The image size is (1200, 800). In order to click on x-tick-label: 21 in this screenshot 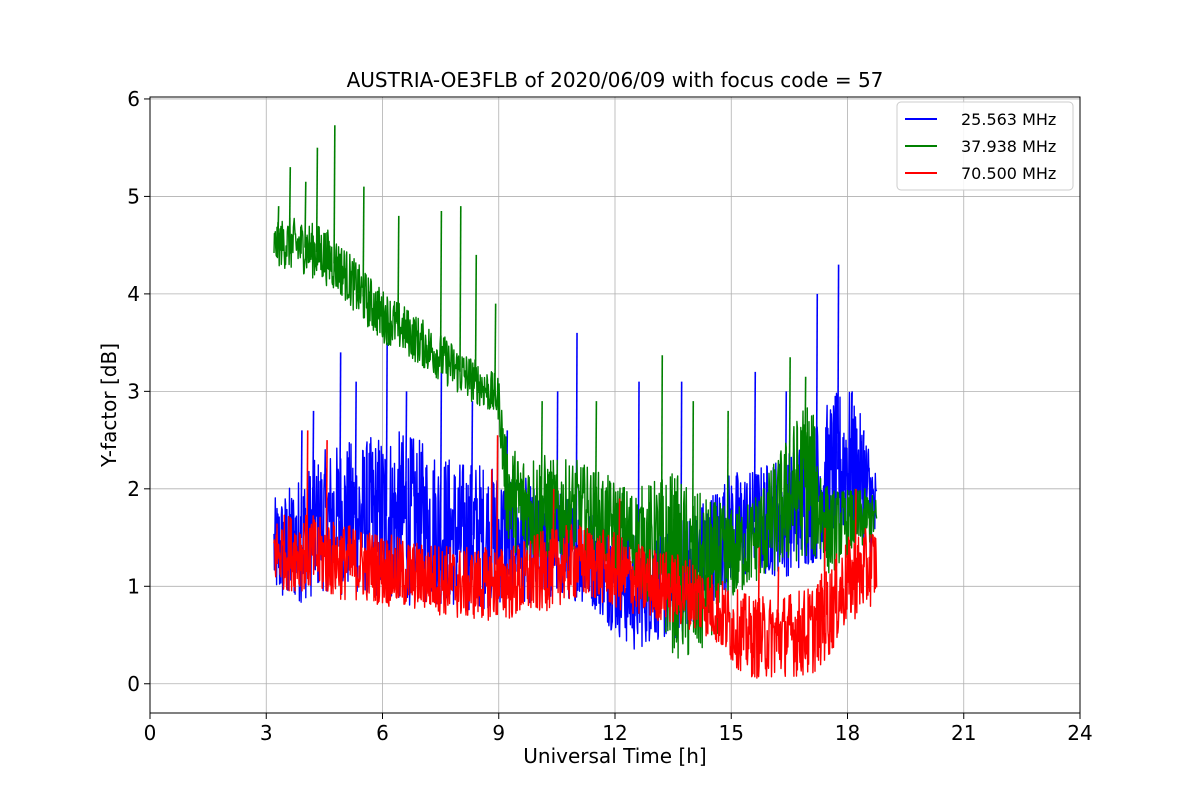, I will do `click(963, 733)`.